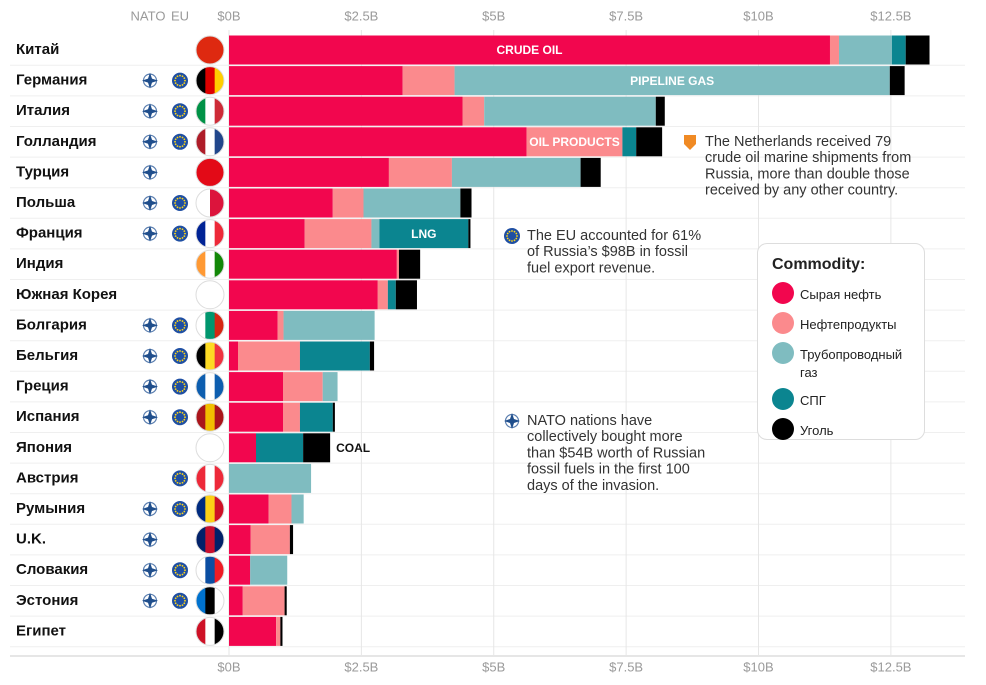  I want to click on category-label: Эстония, so click(47, 600).